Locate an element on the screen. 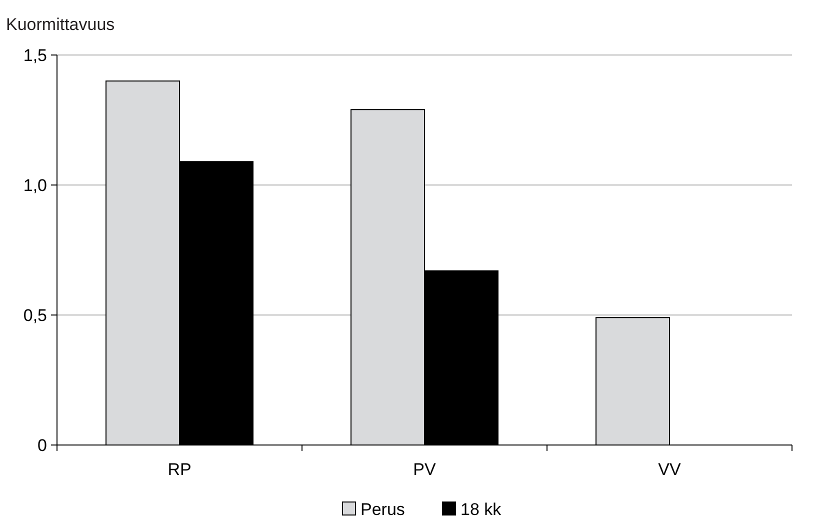  y-tick-label: 0,5 is located at coordinates (35, 315).